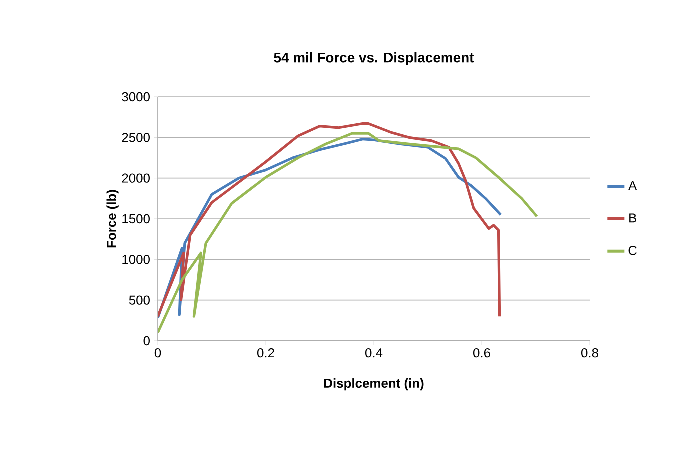 This screenshot has width=693, height=459. Describe the element at coordinates (374, 59) in the screenshot. I see `chart-title: 54 mil Force vs. Displacement` at that location.